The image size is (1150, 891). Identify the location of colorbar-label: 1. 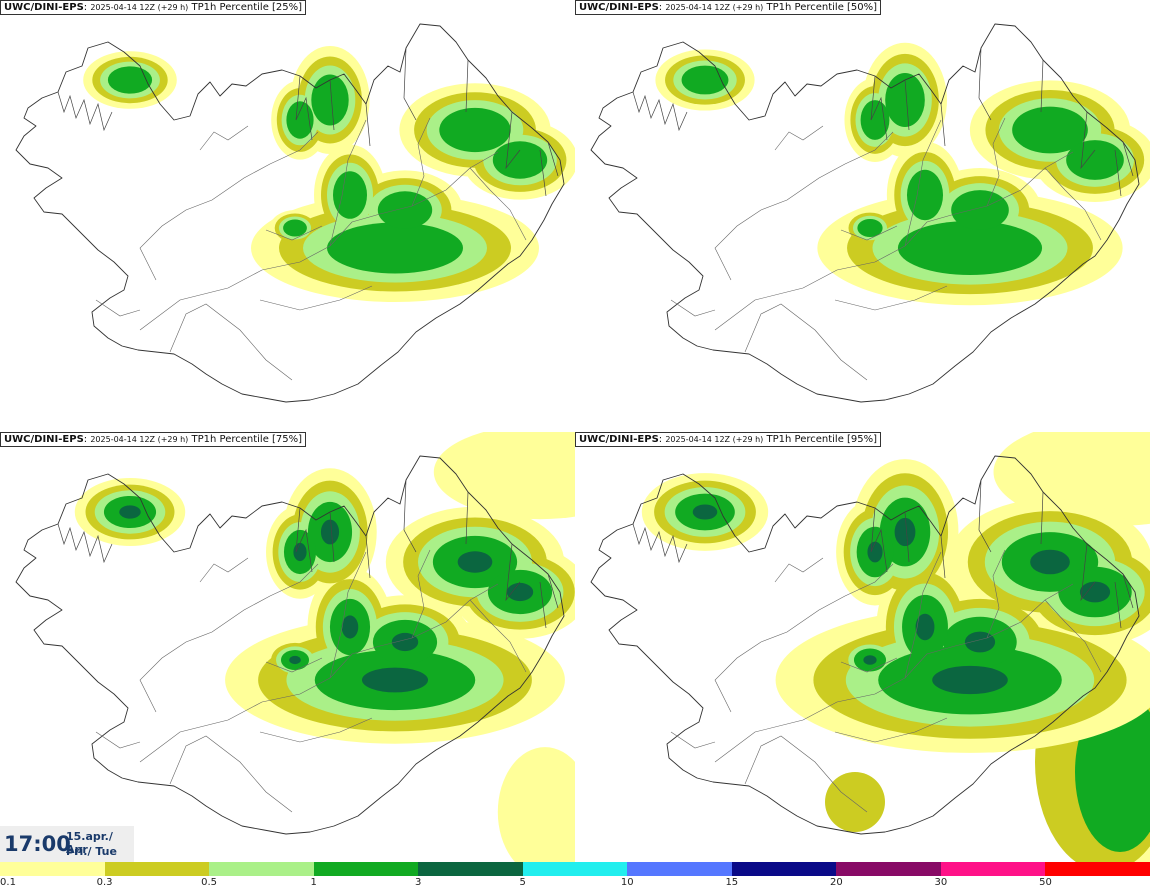
(313, 882).